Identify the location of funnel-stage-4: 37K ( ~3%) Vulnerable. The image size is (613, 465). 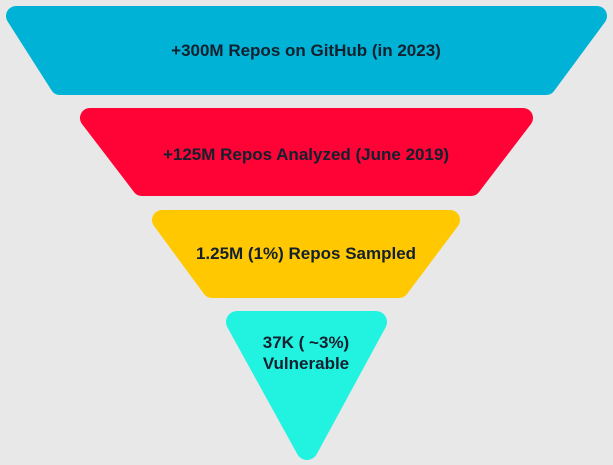
(306, 385).